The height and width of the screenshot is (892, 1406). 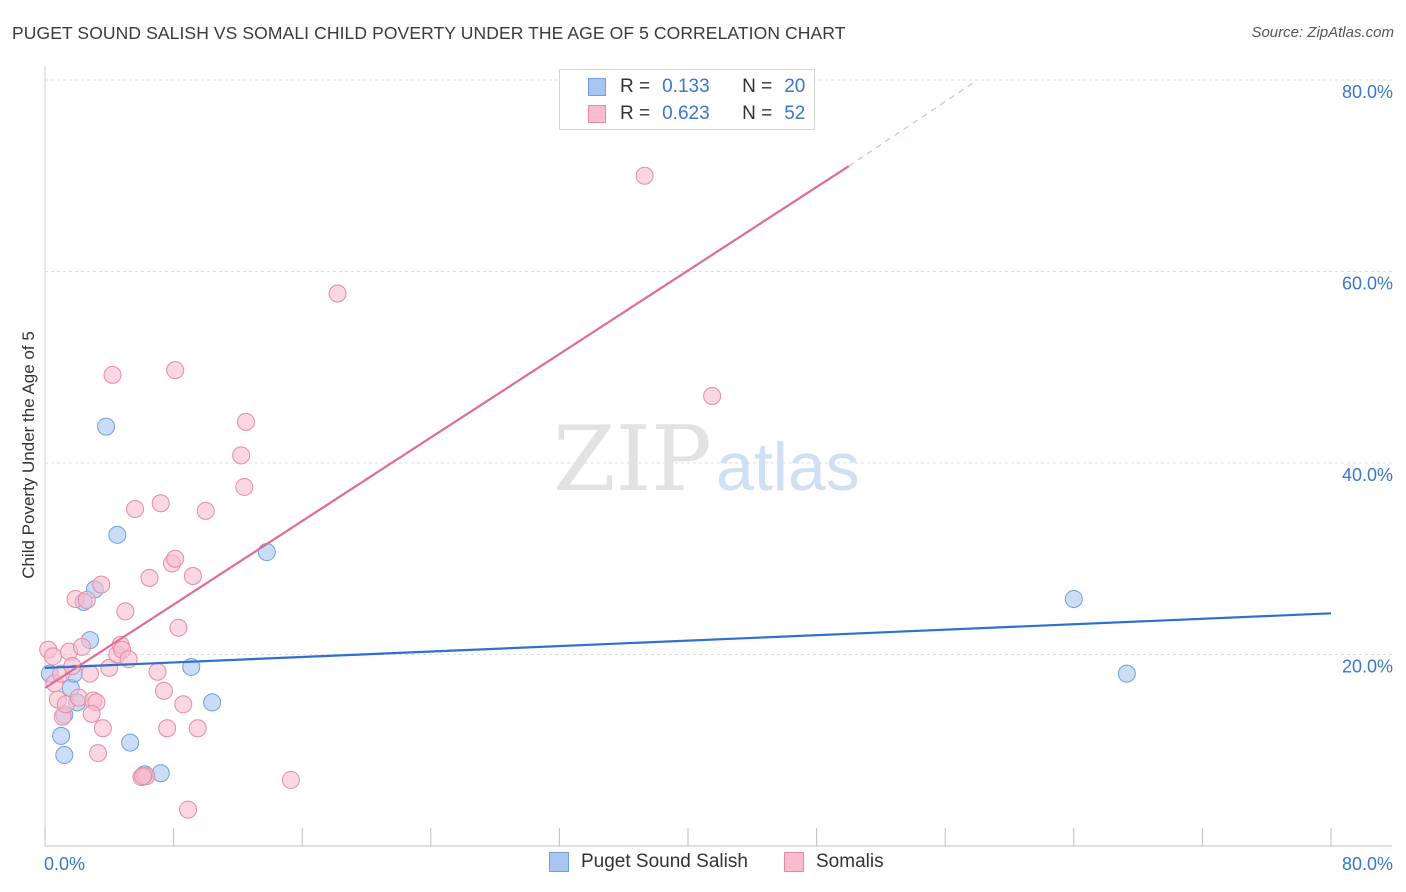 What do you see at coordinates (686, 86) in the screenshot?
I see `legend-r-value: 0.133` at bounding box center [686, 86].